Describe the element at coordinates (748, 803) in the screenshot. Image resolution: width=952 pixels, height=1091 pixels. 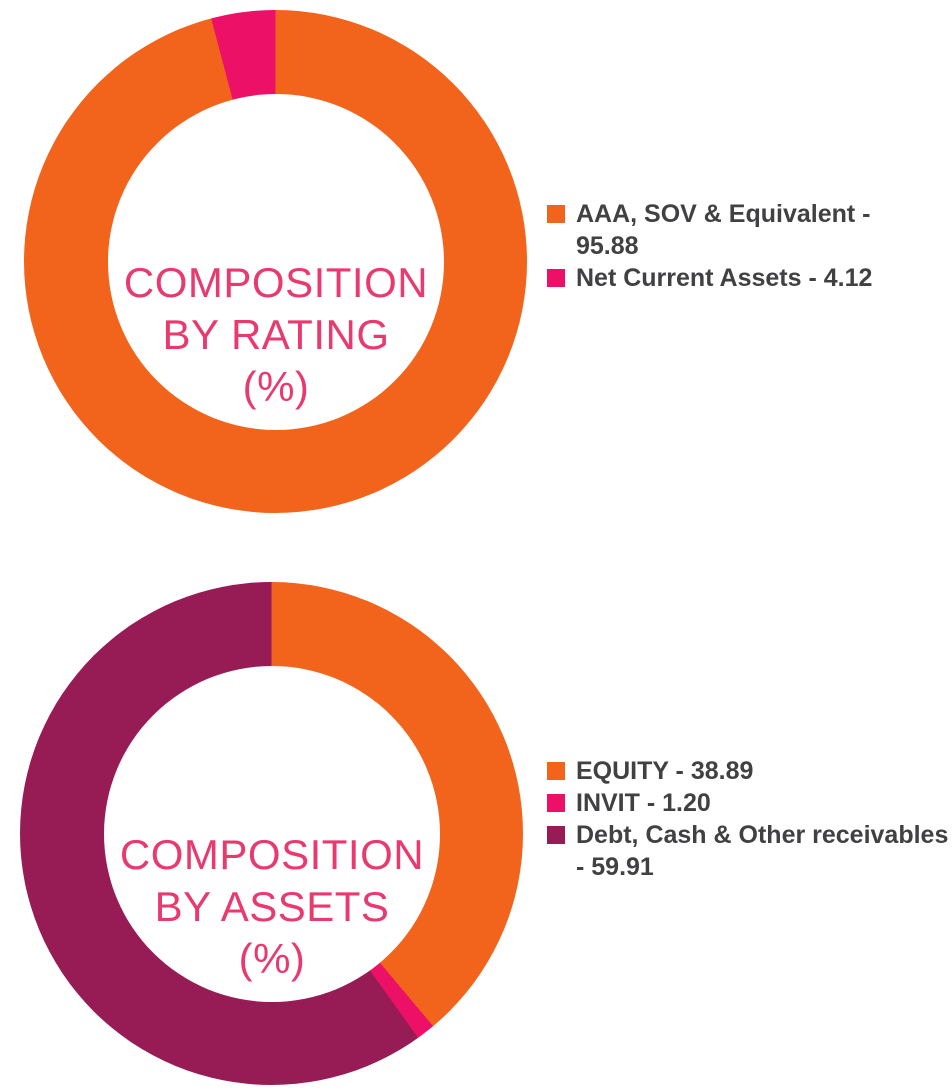
I see `legend-item: INVIT - 1.20` at that location.